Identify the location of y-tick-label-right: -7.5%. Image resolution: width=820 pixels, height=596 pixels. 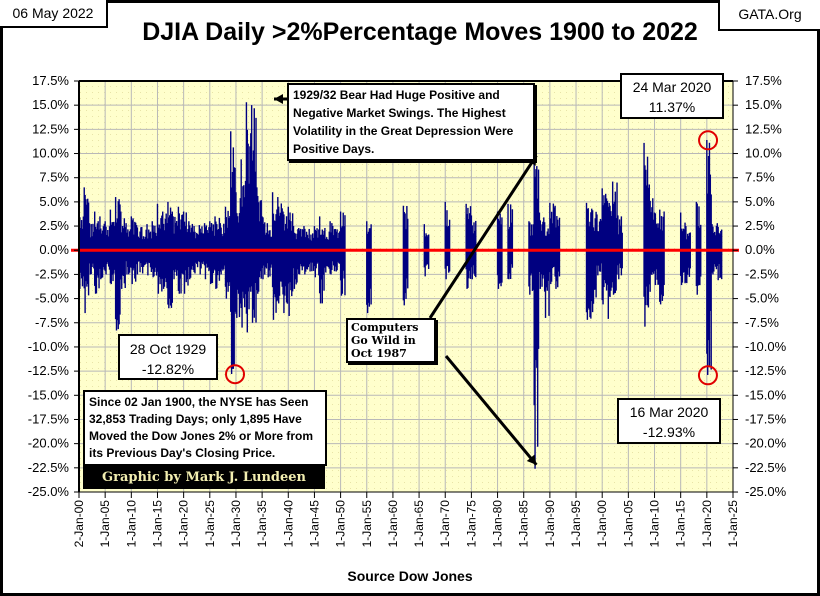
(762, 322).